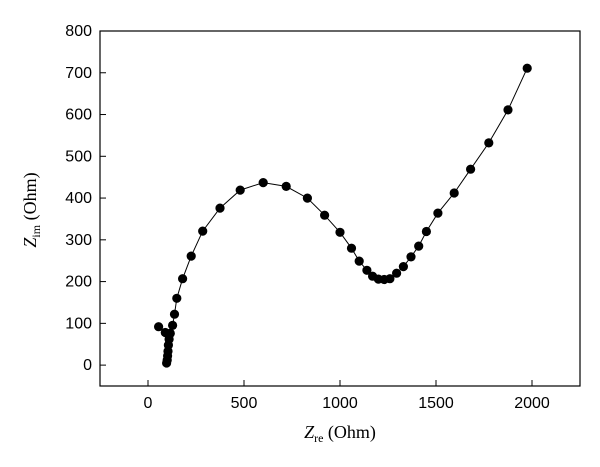  What do you see at coordinates (436, 403) in the screenshot?
I see `x-tick-label: 1500` at bounding box center [436, 403].